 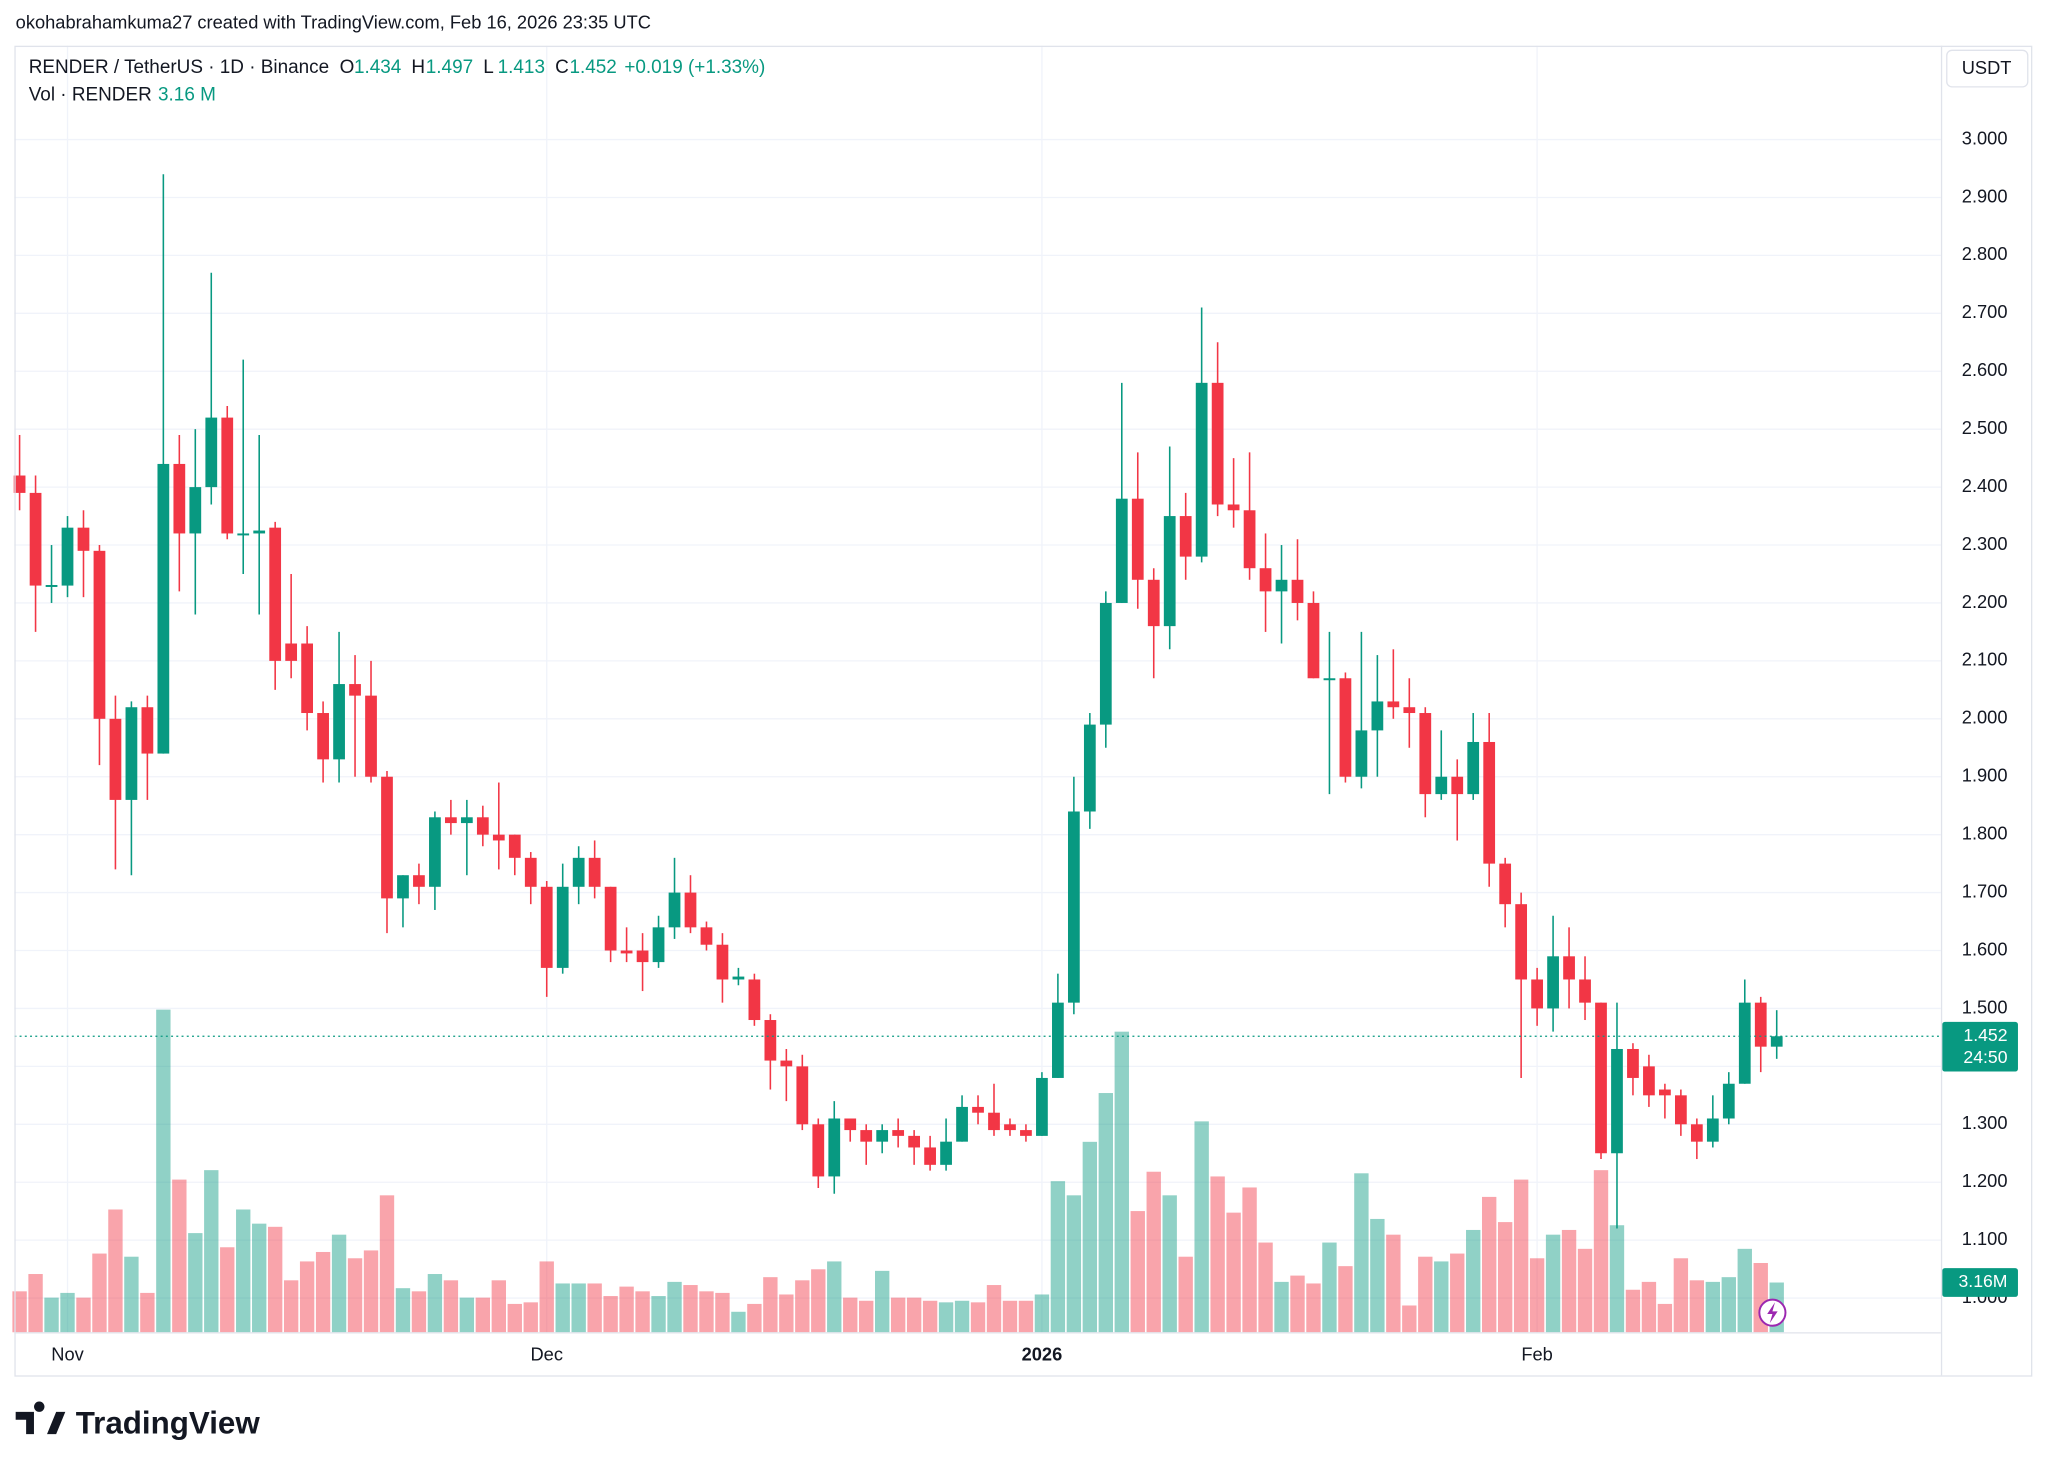 What do you see at coordinates (179, 67) in the screenshot?
I see `symbol-title: RENDER / TetherUS · 1D · Binance` at bounding box center [179, 67].